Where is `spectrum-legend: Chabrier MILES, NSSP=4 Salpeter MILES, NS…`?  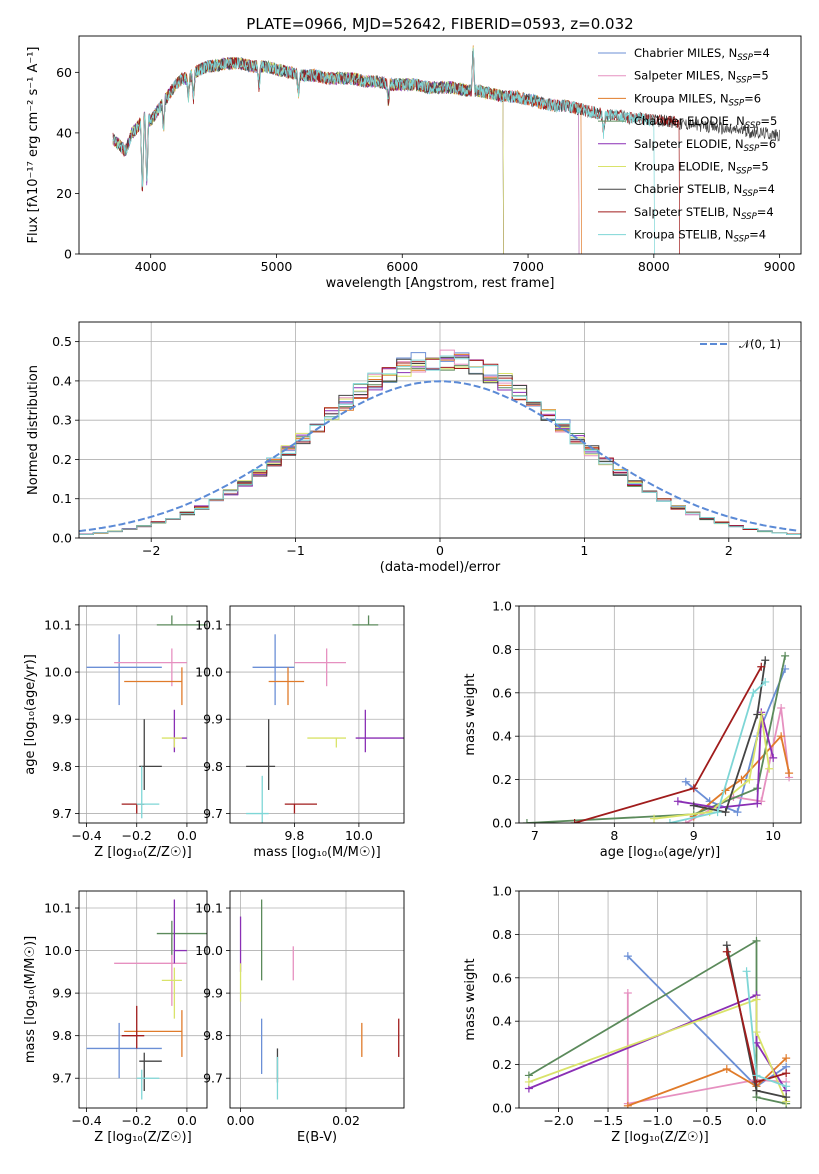
spectrum-legend: Chabrier MILES, NSSP=4 Salpeter MILES, NS… is located at coordinates (687, 145).